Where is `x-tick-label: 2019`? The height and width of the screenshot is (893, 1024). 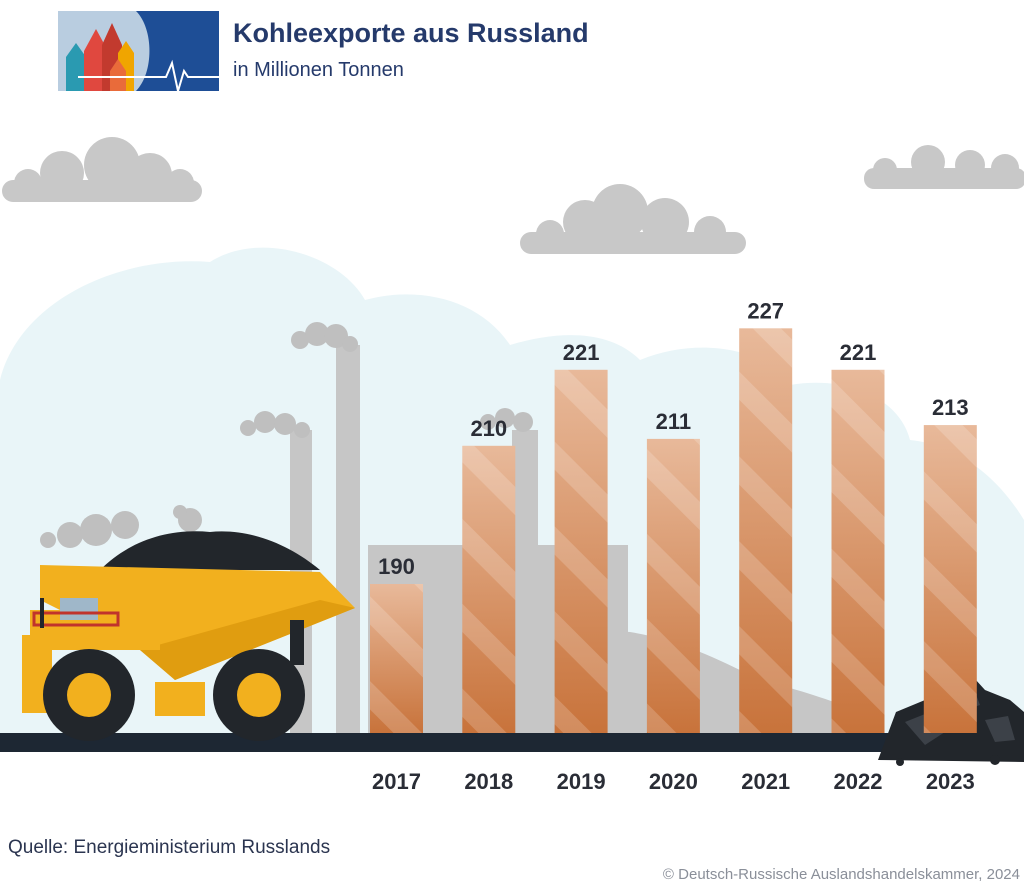
x-tick-label: 2019 is located at coordinates (581, 781).